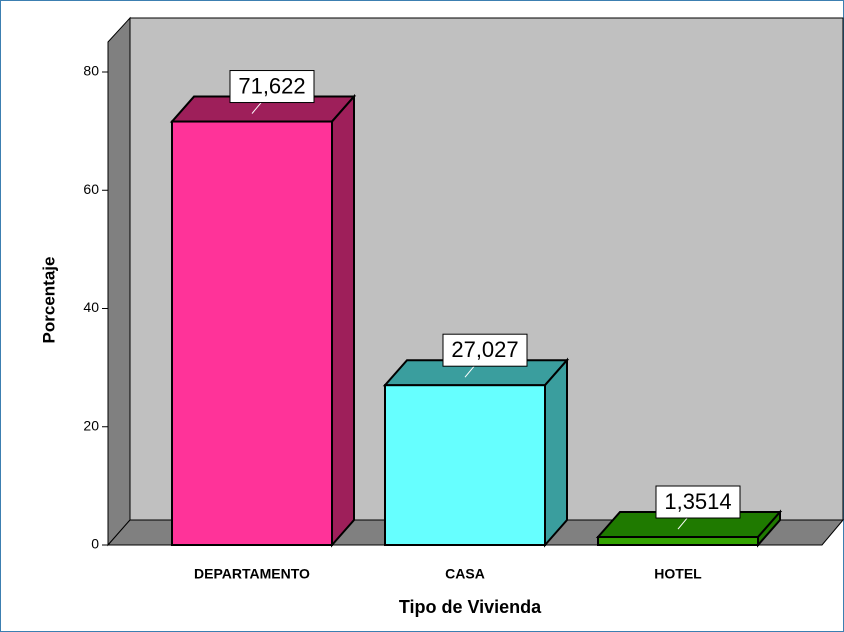 The width and height of the screenshot is (844, 632). Describe the element at coordinates (465, 574) in the screenshot. I see `x-tick-label: CASA` at that location.